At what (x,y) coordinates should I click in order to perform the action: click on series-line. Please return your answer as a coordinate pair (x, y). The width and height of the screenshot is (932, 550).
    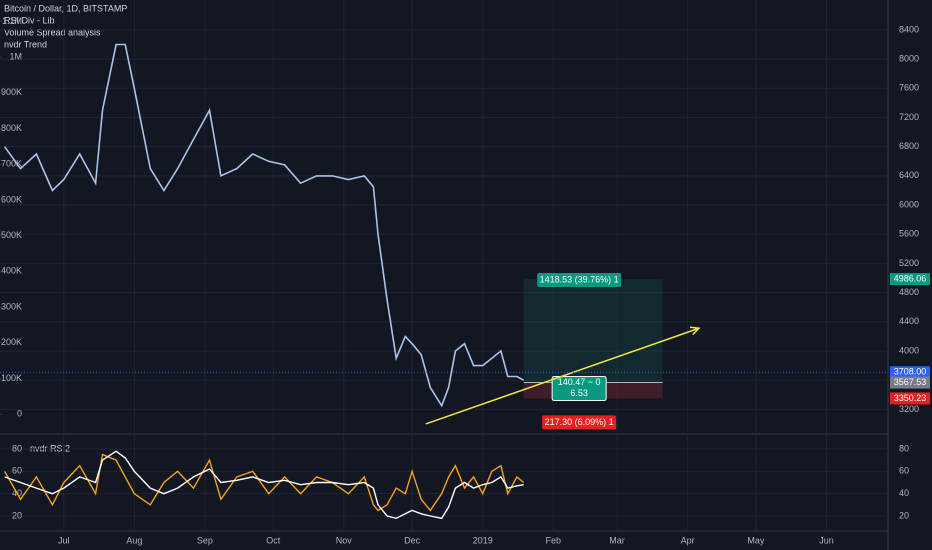
    Looking at the image, I should click on (264, 485).